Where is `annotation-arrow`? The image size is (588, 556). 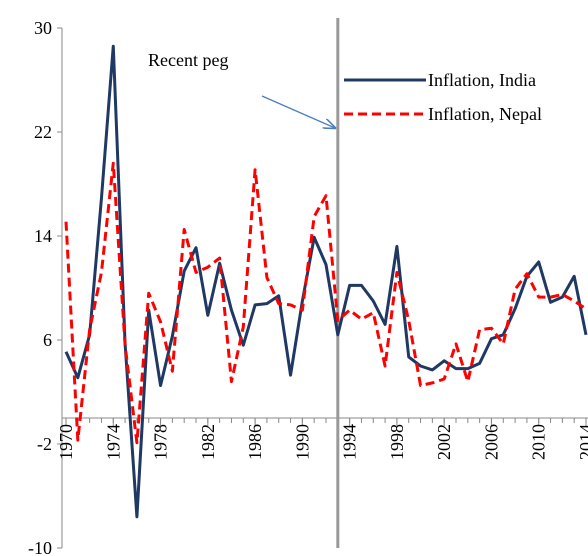 annotation-arrow is located at coordinates (298, 111).